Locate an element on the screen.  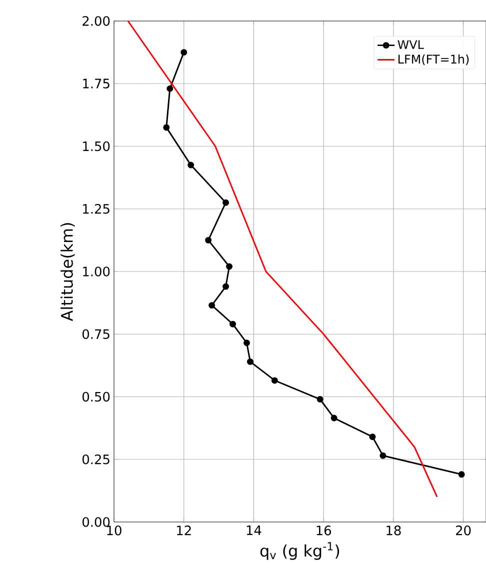
x-tick-label: 20 is located at coordinates (463, 531).